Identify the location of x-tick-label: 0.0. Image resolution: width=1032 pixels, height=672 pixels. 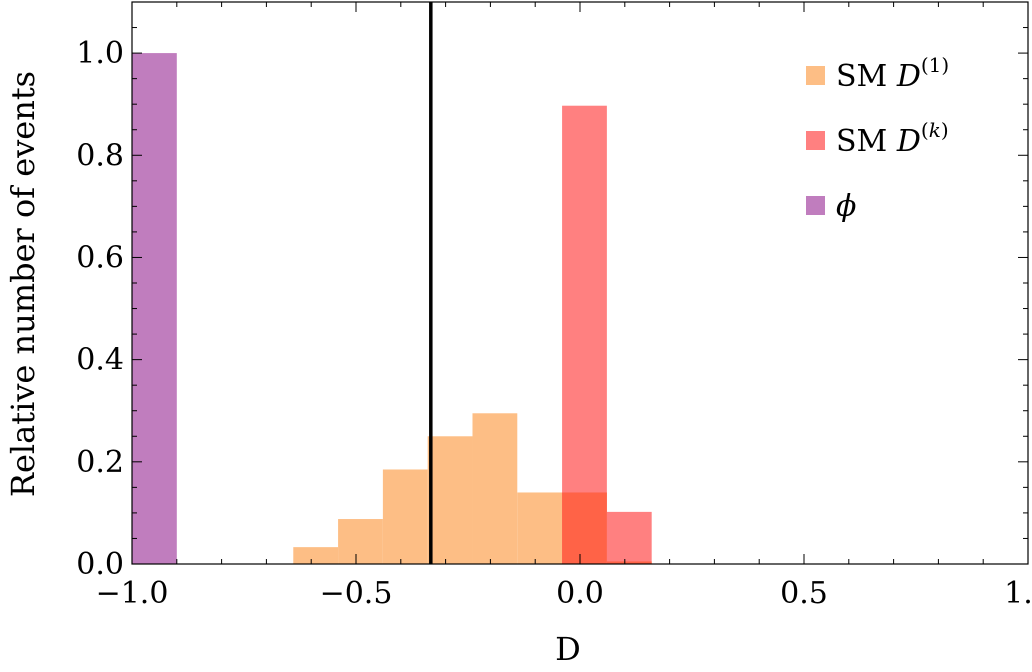
(580, 593).